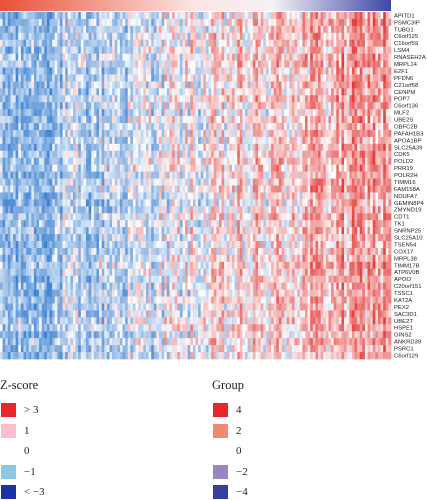  What do you see at coordinates (401, 218) in the screenshot?
I see `row-label: CDT1` at bounding box center [401, 218].